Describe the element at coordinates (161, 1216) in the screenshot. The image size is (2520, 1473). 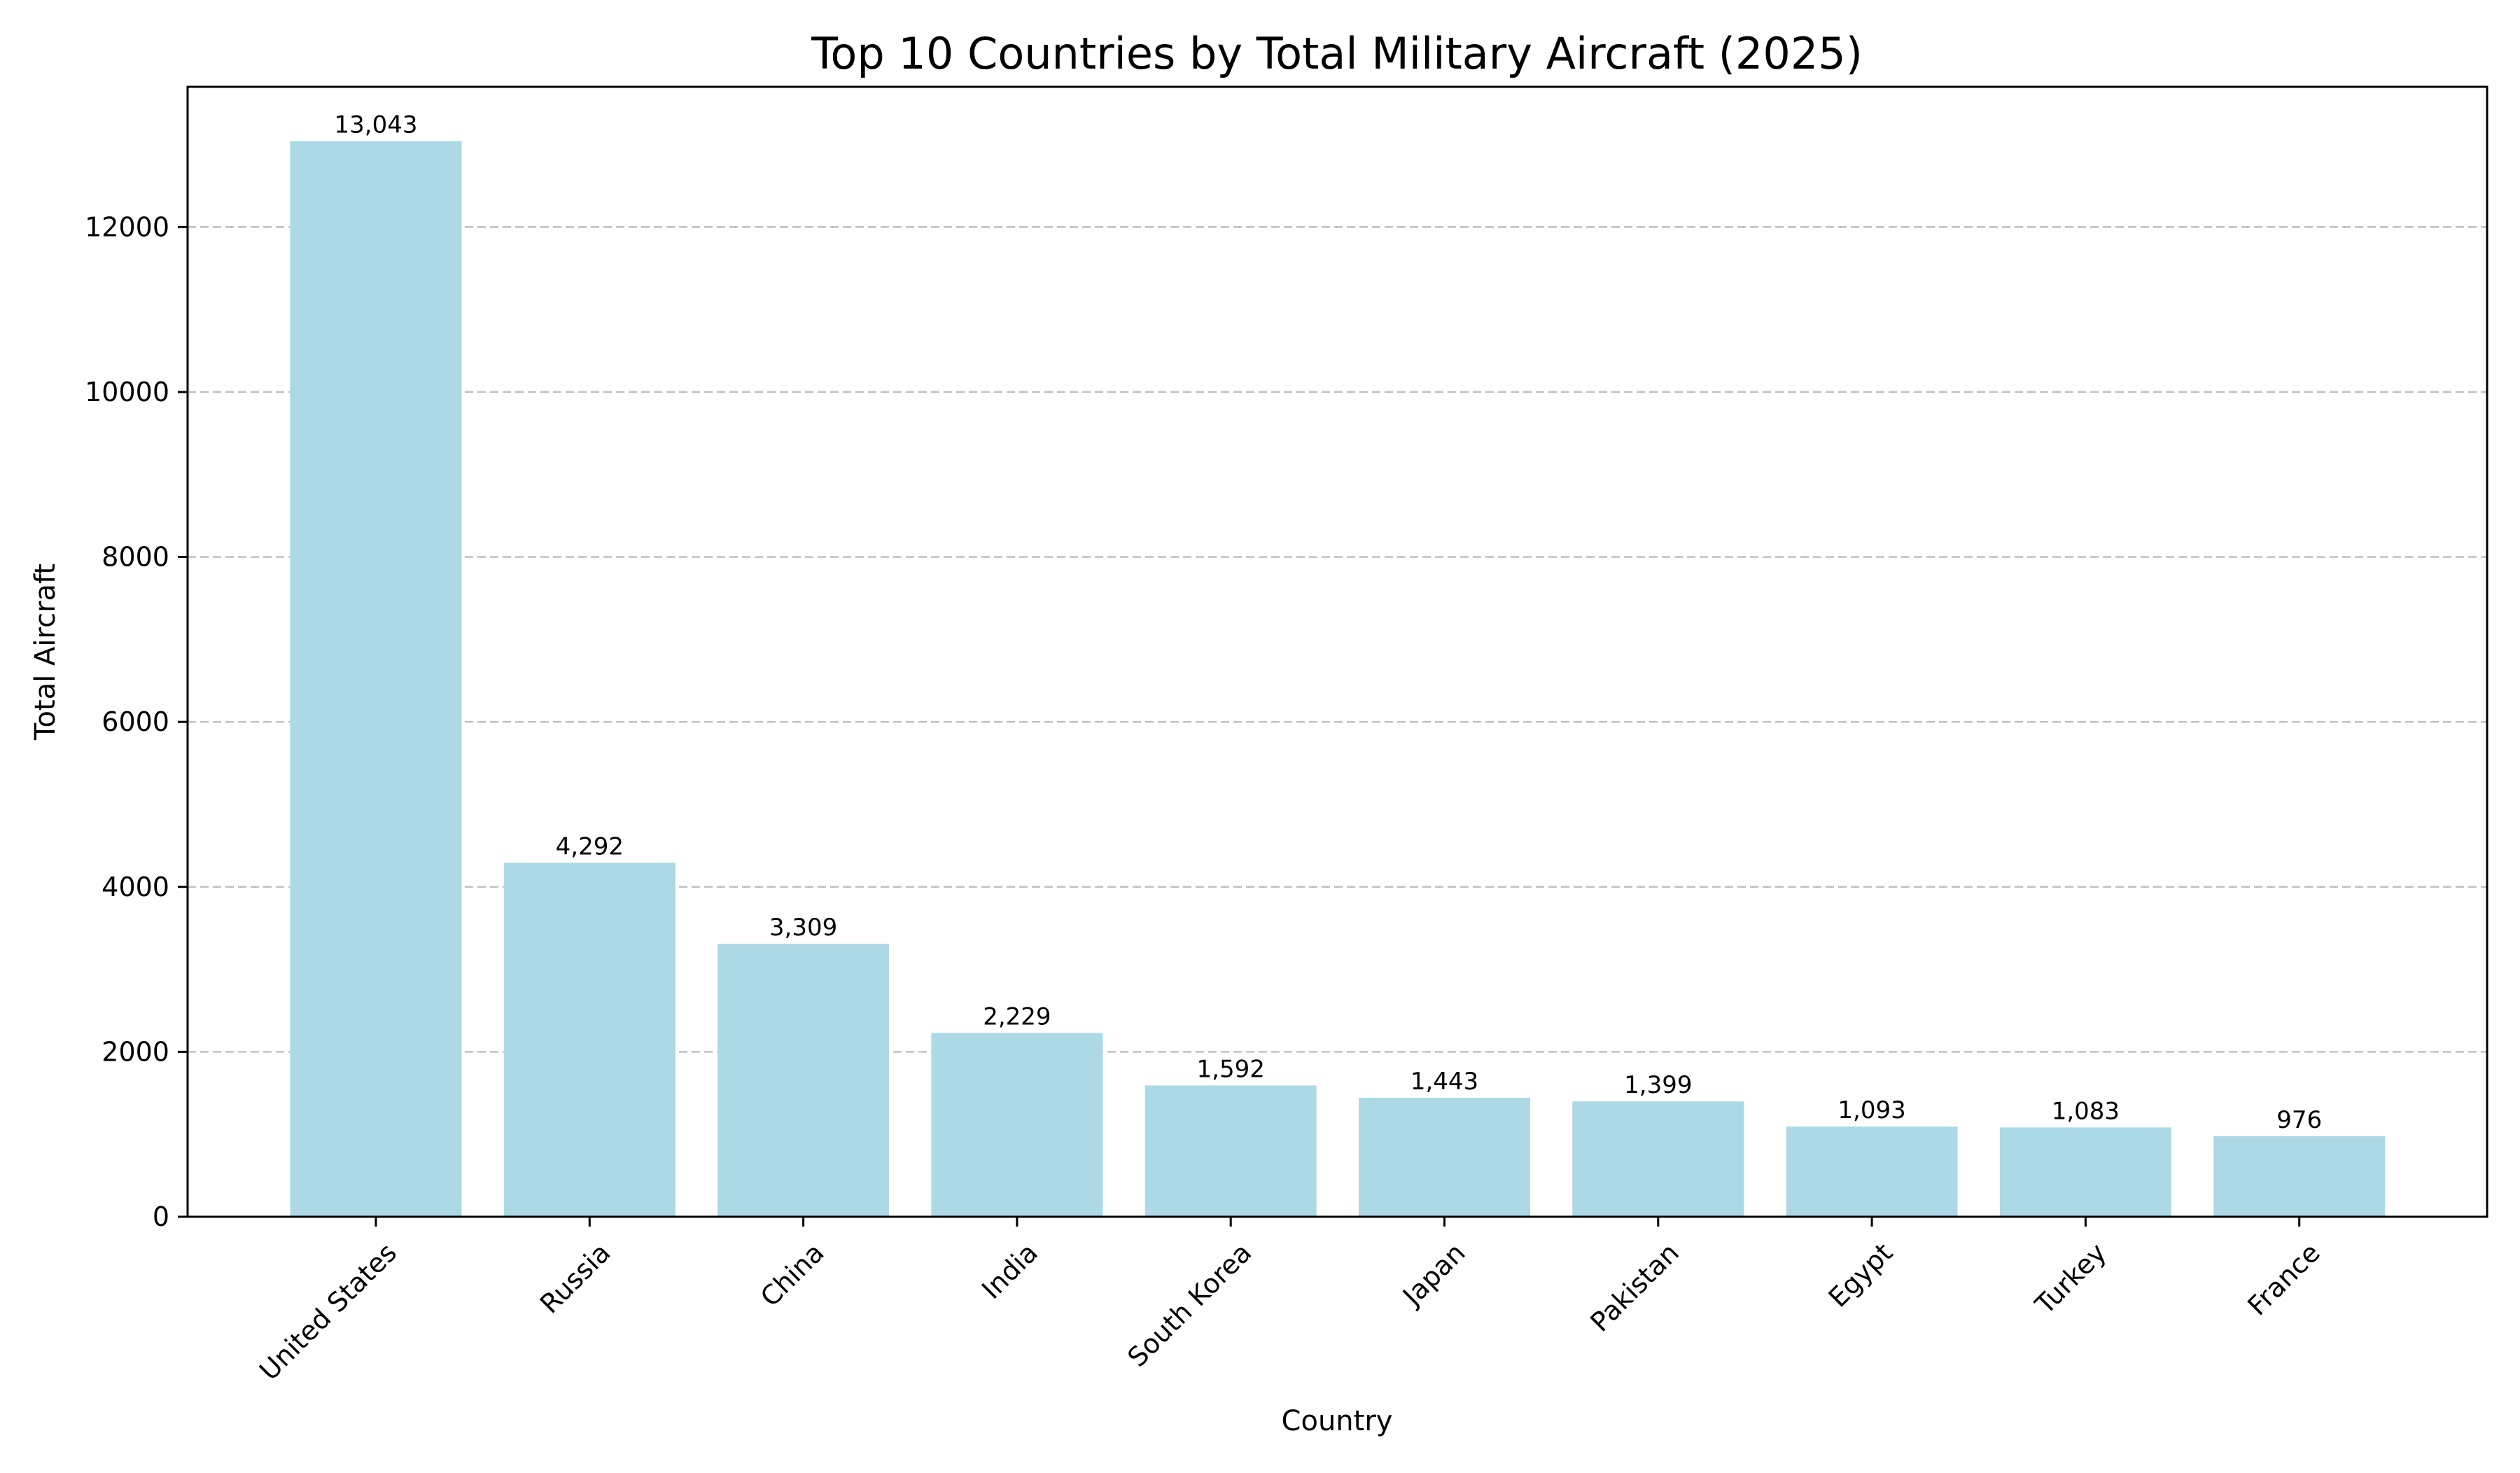
I see `y-tick-label: 0` at that location.